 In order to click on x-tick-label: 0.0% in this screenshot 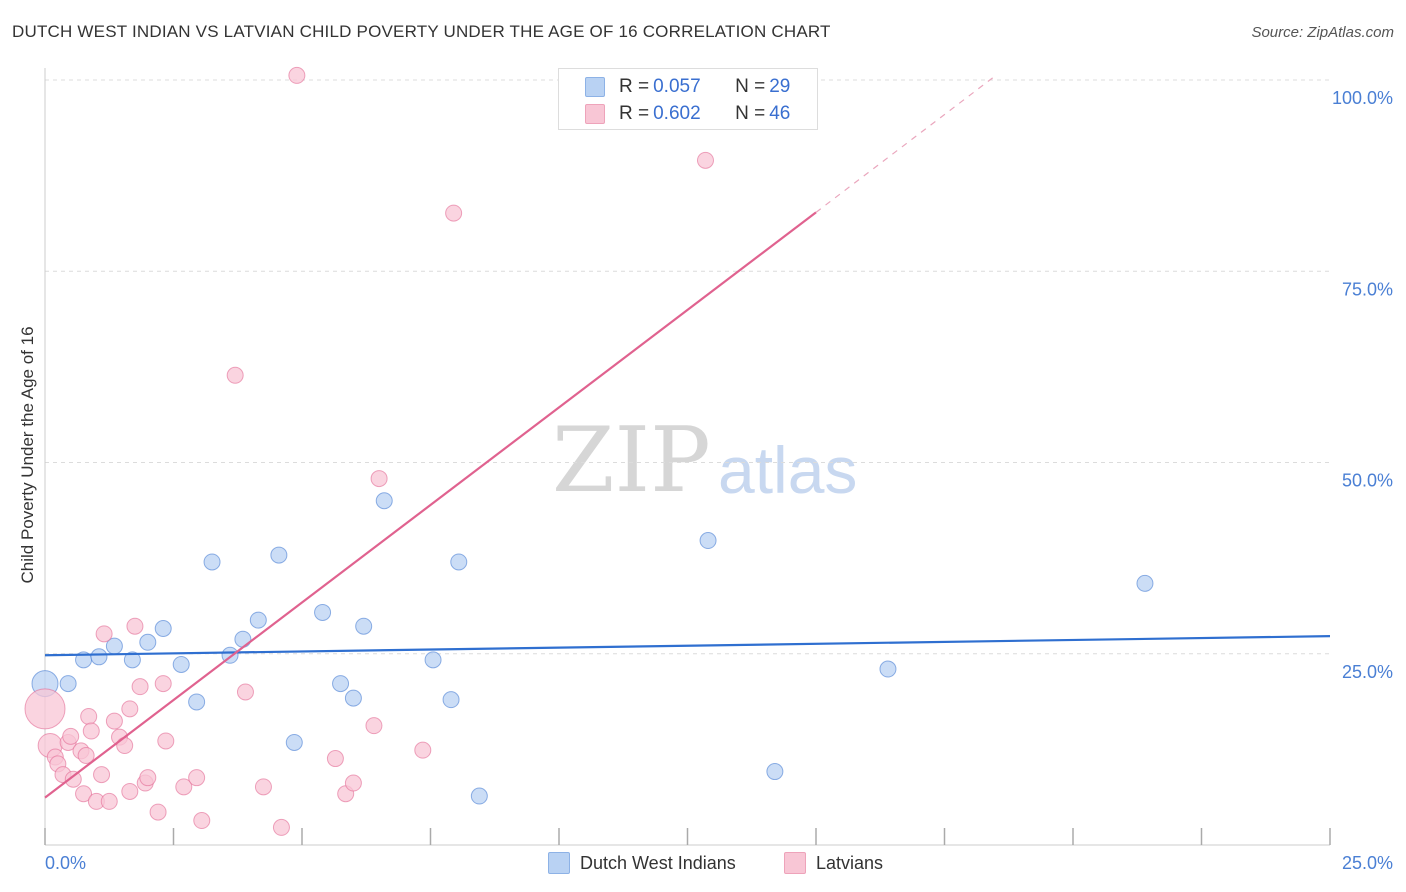, I will do `click(65, 863)`.